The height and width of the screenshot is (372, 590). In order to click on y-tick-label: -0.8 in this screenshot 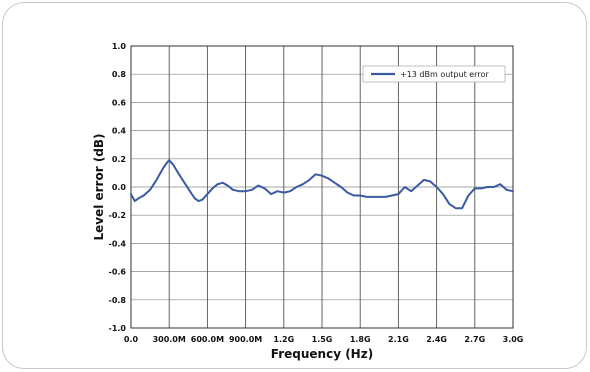, I will do `click(118, 300)`.